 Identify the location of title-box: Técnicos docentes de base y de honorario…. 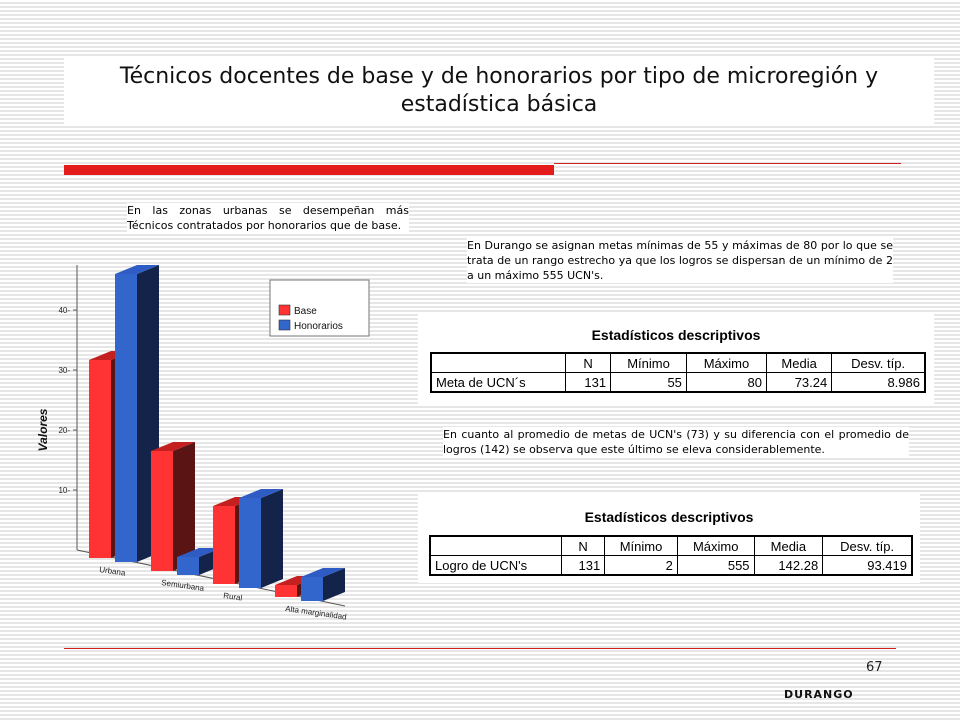
(499, 91).